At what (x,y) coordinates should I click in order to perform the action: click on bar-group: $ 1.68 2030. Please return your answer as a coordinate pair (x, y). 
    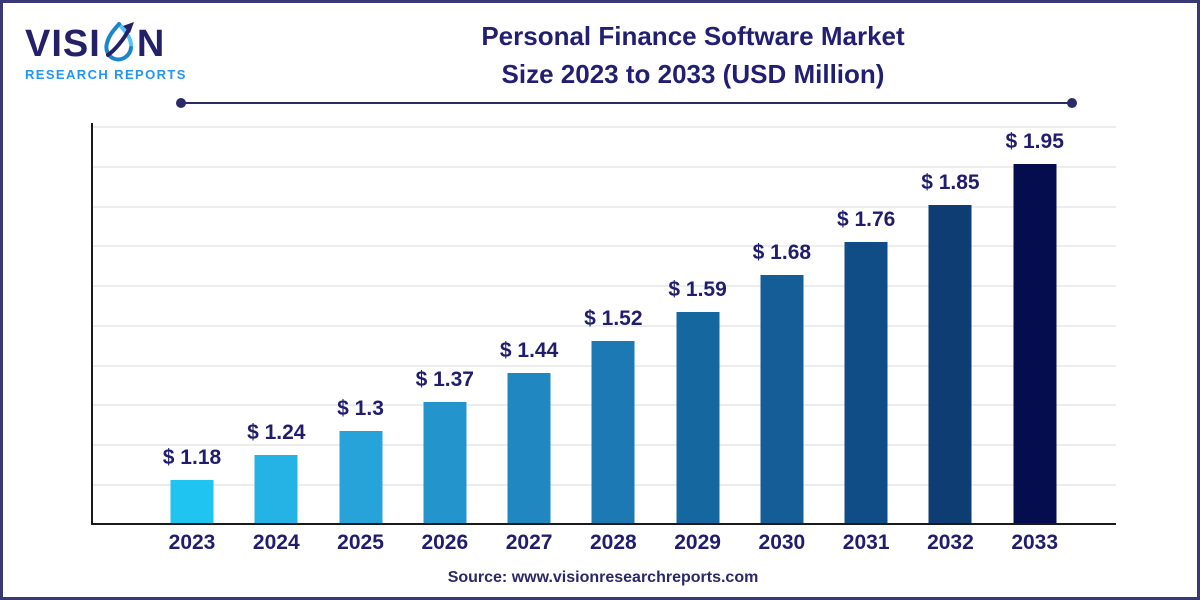
    Looking at the image, I should click on (782, 338).